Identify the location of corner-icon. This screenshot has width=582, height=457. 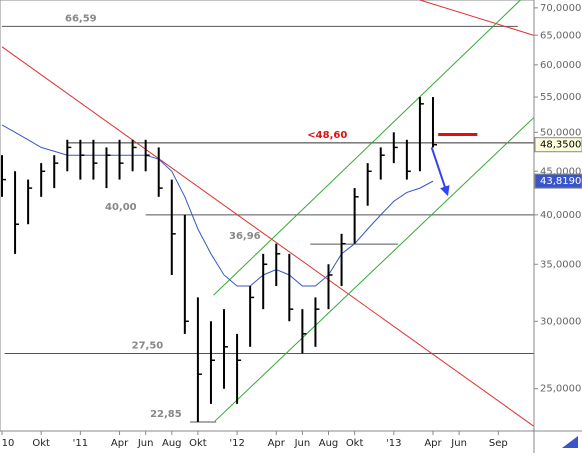
(570, 442).